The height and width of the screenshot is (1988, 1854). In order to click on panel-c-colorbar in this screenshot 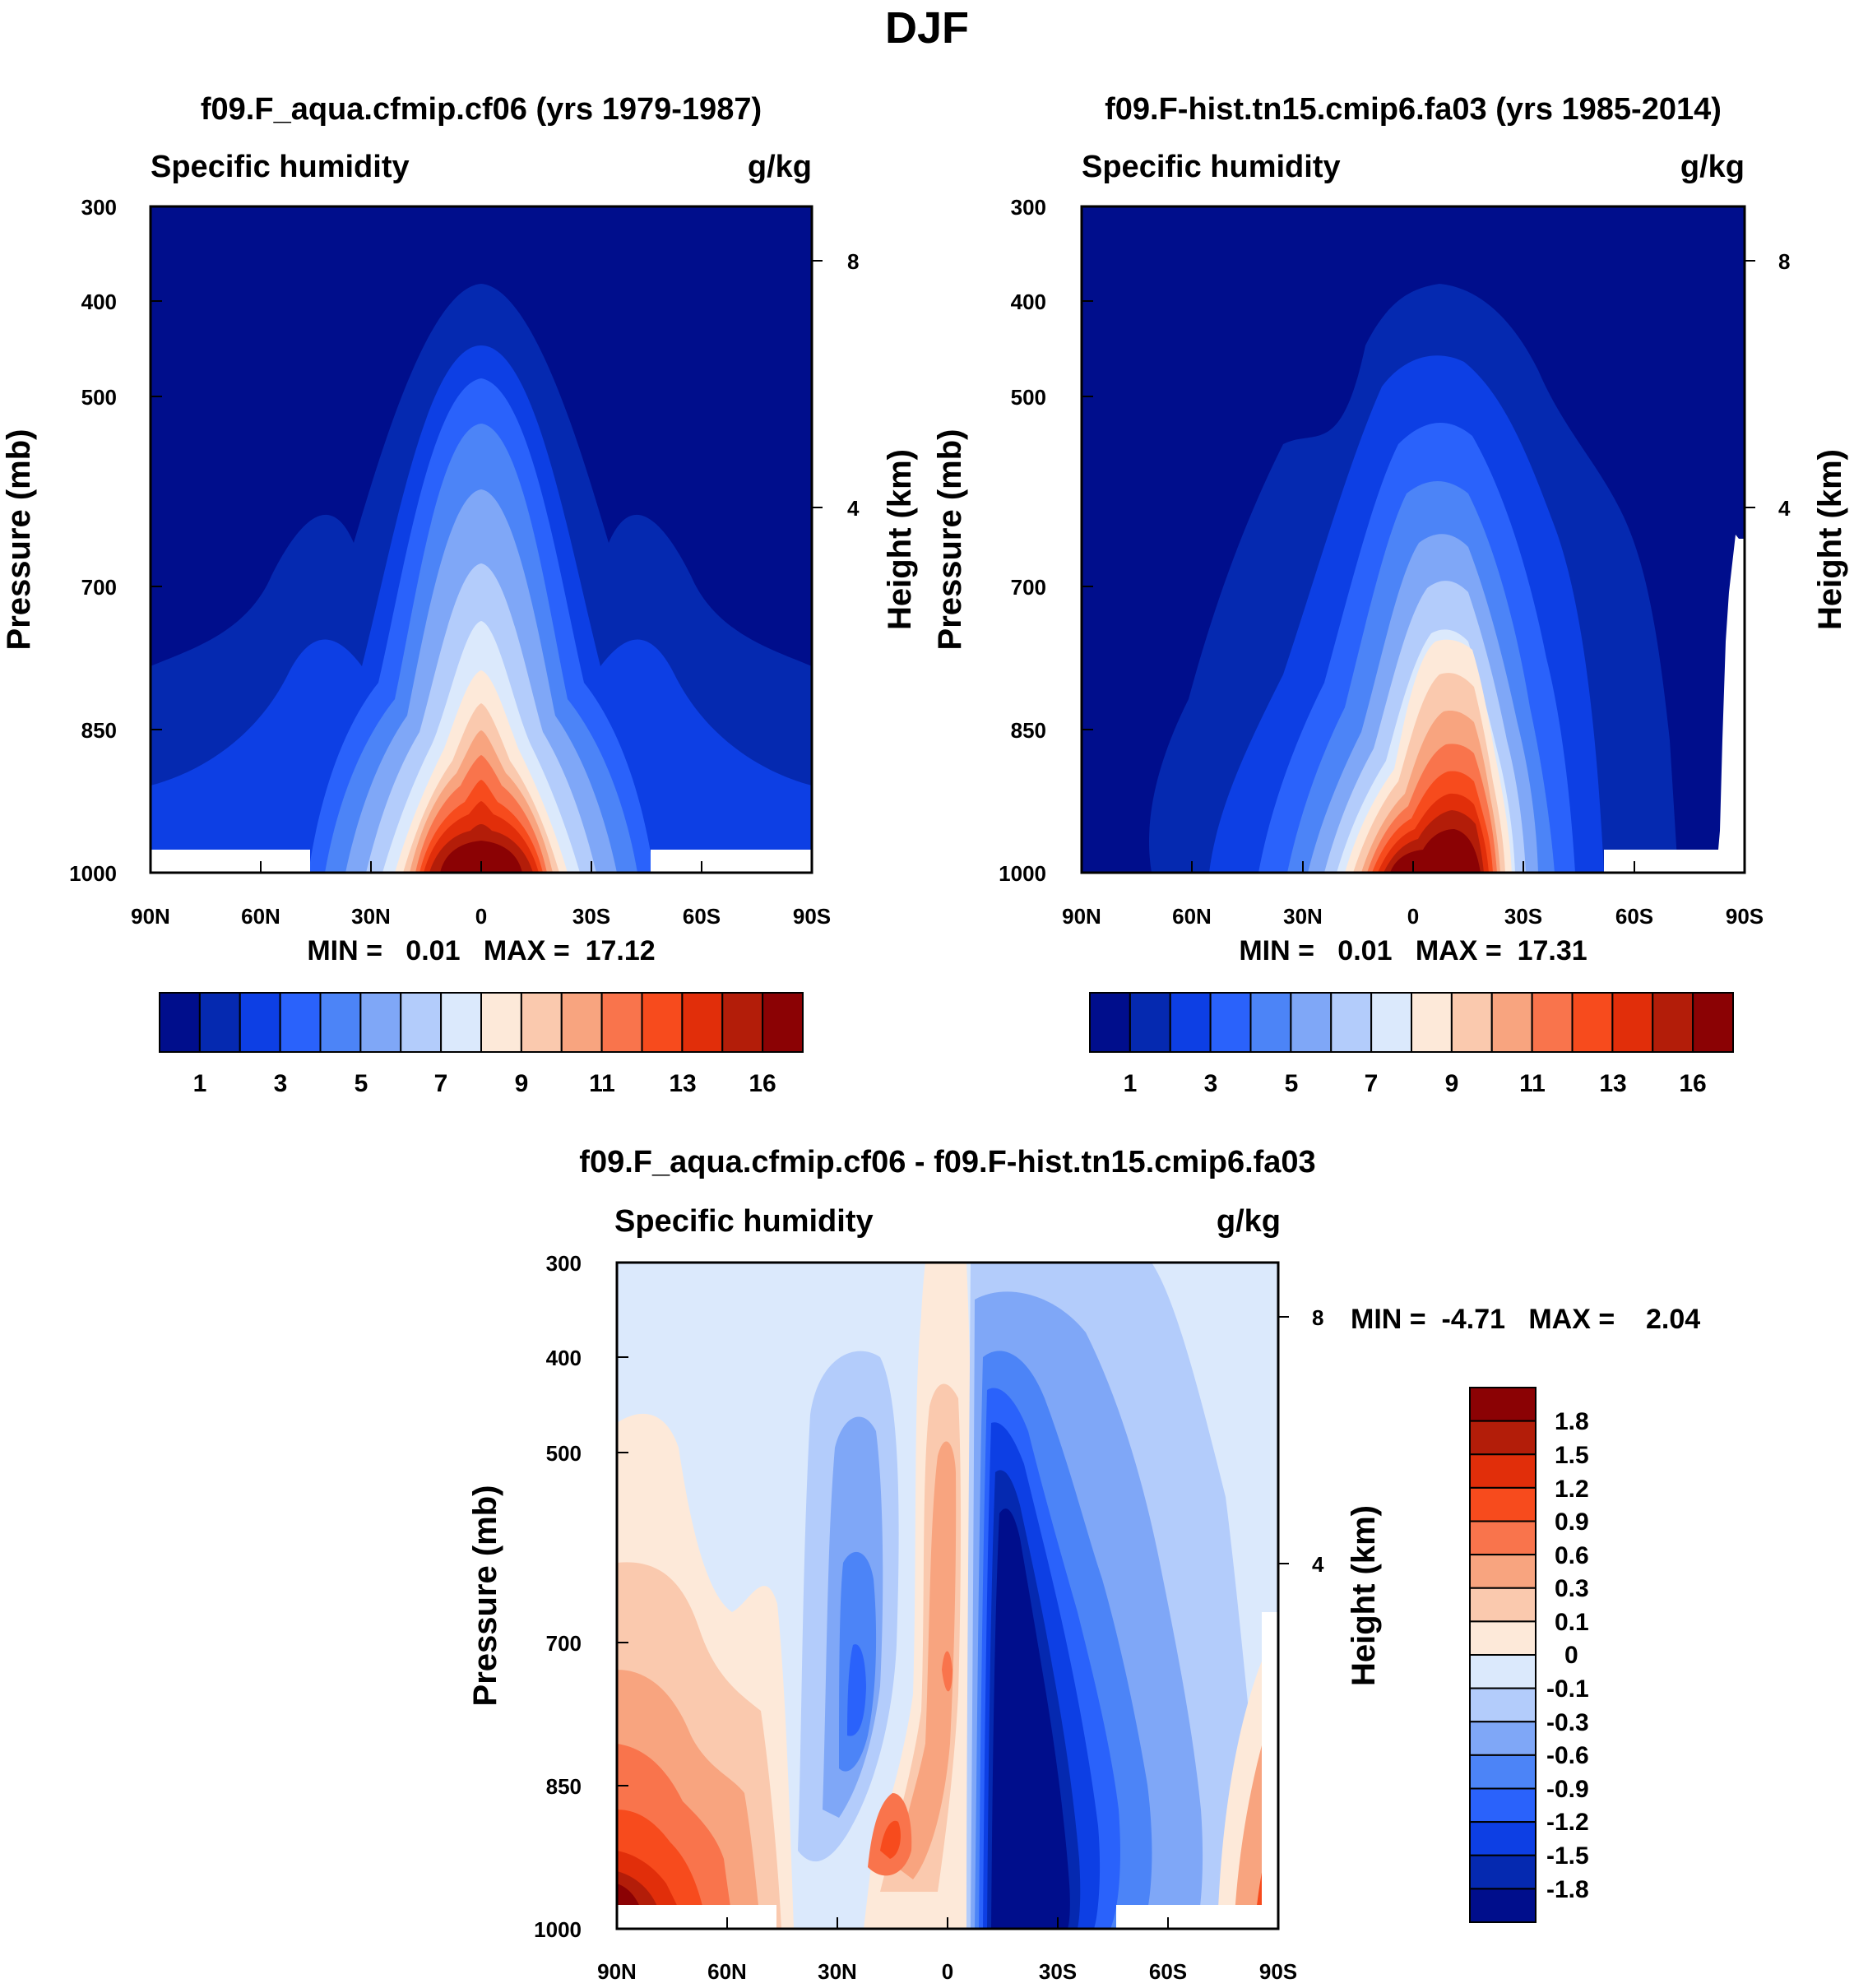, I will do `click(1503, 1655)`.